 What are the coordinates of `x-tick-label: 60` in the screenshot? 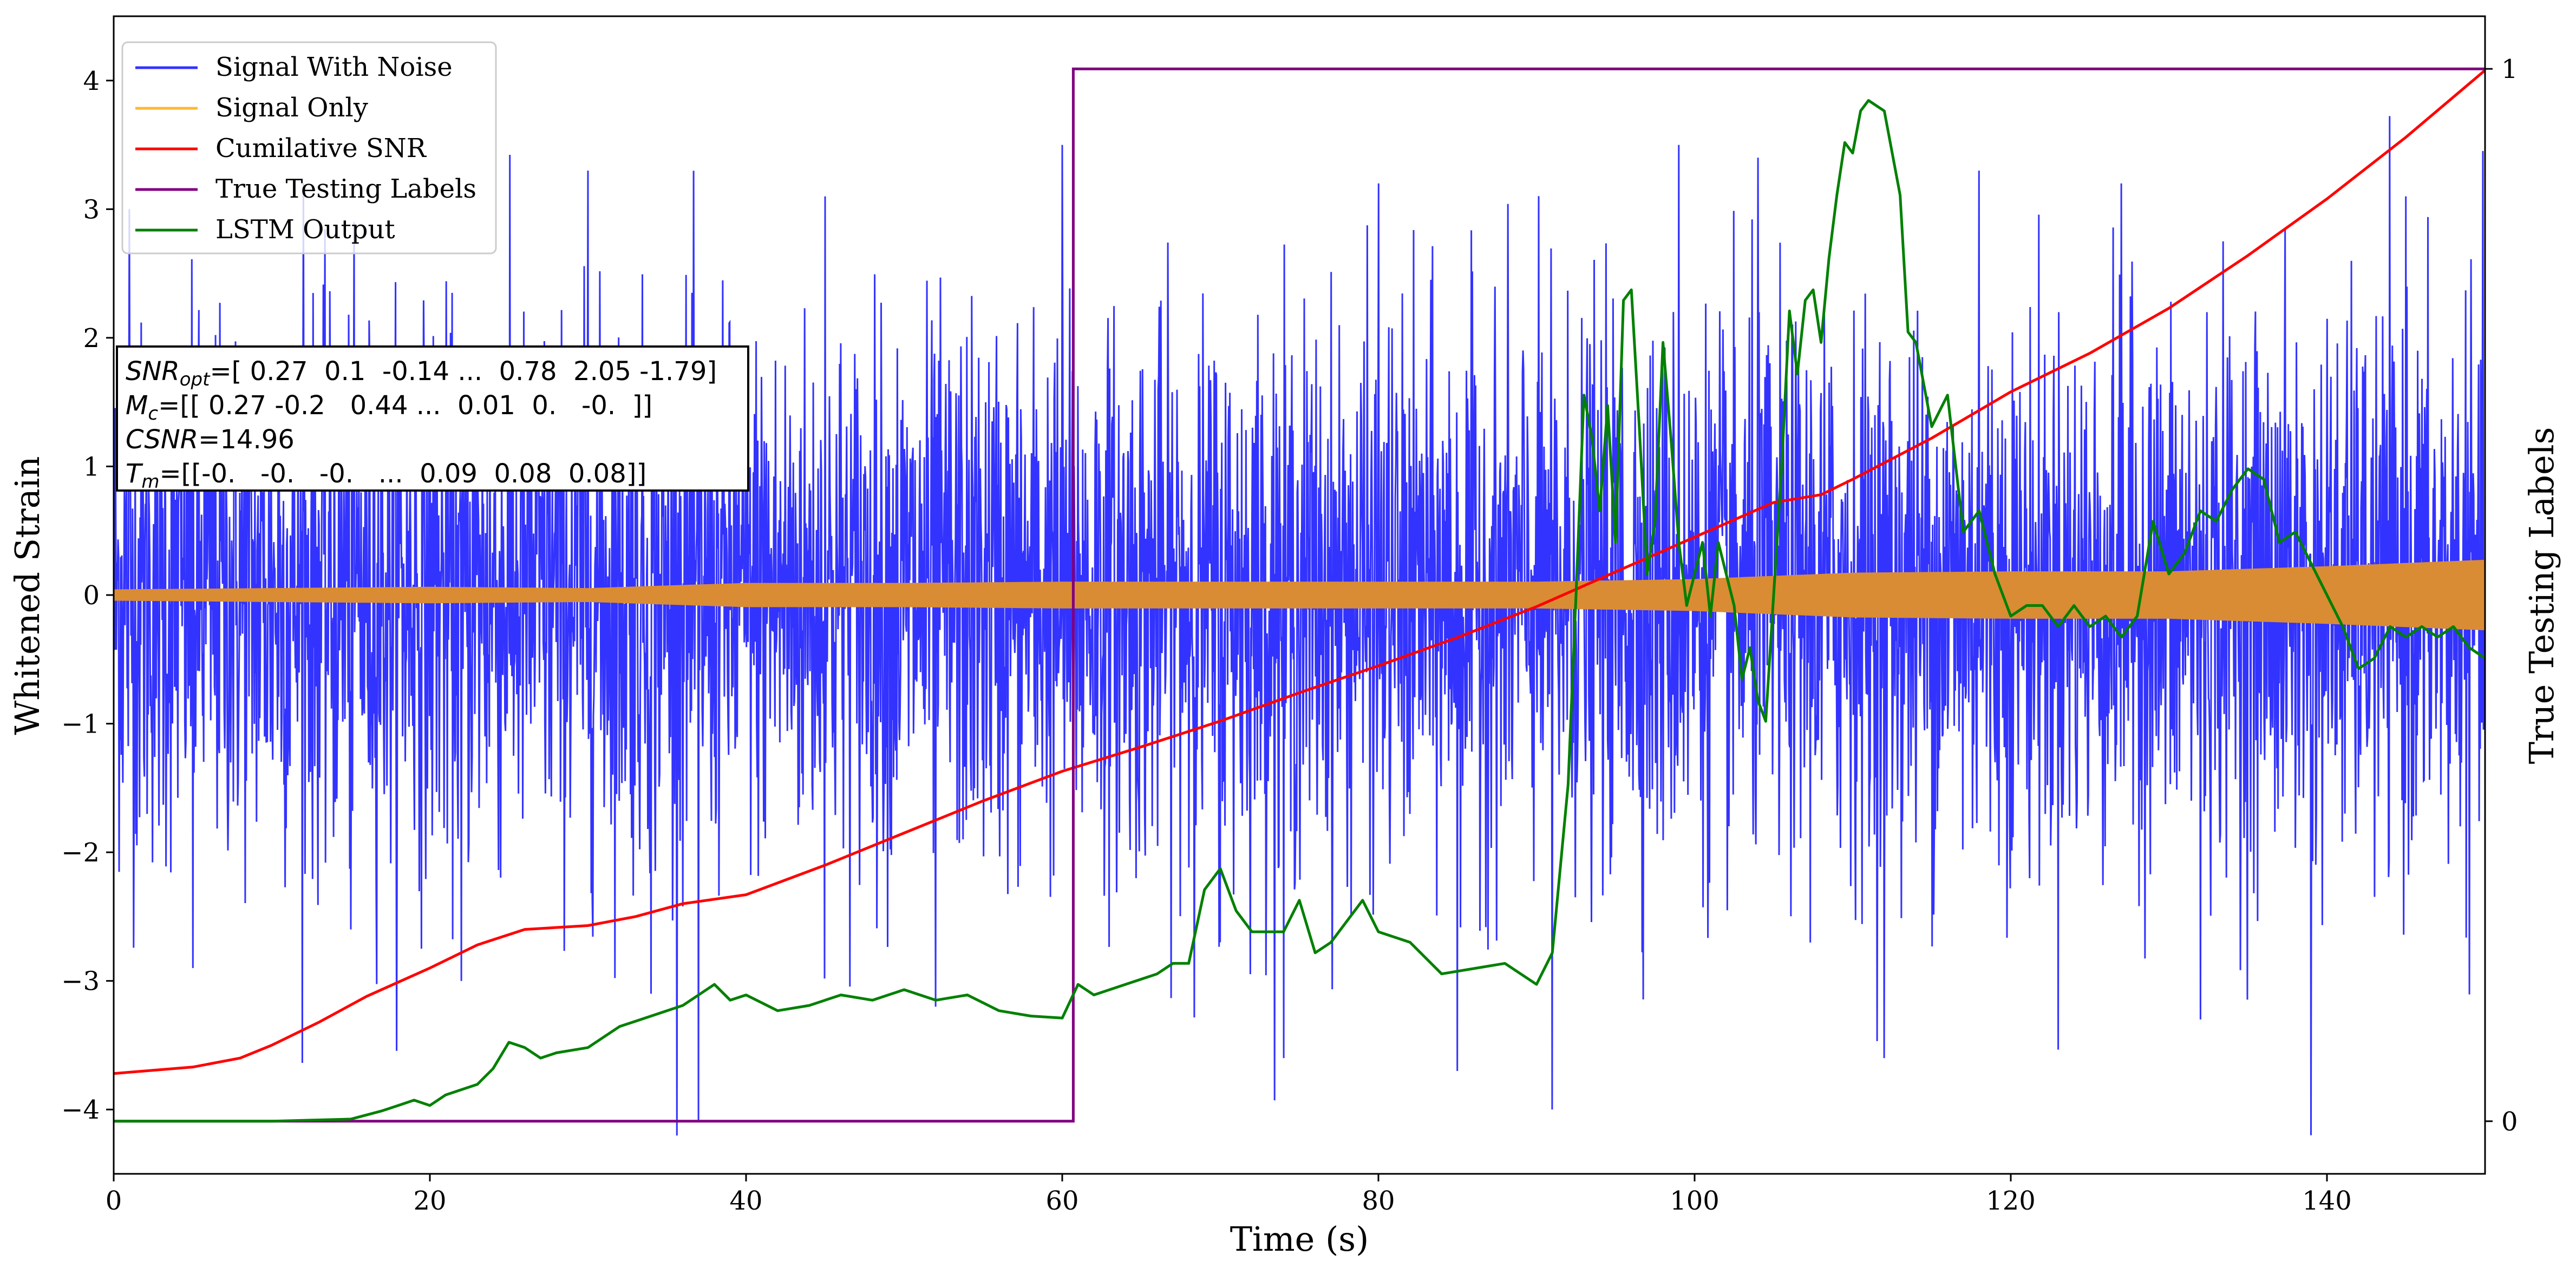 It's located at (1061, 1201).